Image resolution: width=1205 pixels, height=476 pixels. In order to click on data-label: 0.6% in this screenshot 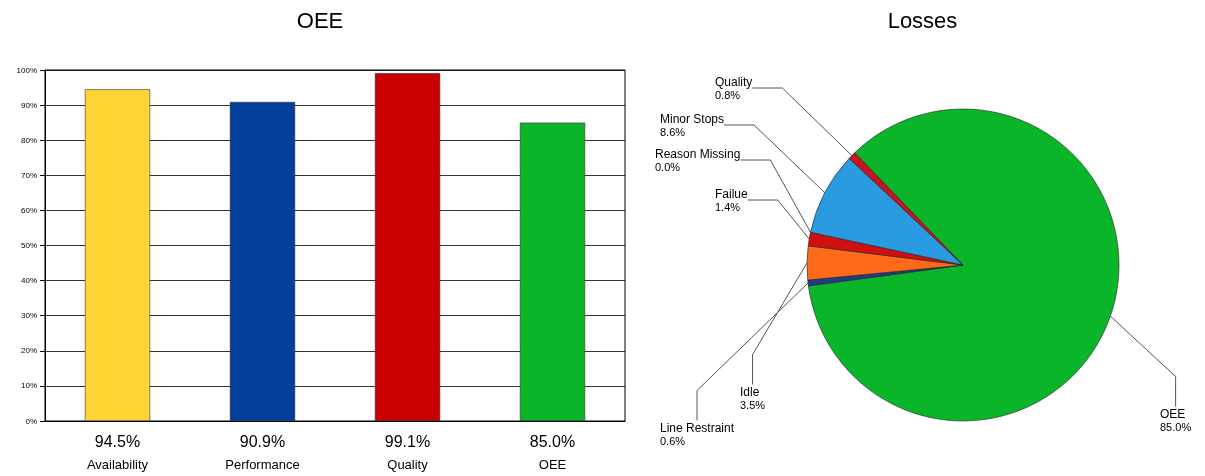, I will do `click(673, 441)`.